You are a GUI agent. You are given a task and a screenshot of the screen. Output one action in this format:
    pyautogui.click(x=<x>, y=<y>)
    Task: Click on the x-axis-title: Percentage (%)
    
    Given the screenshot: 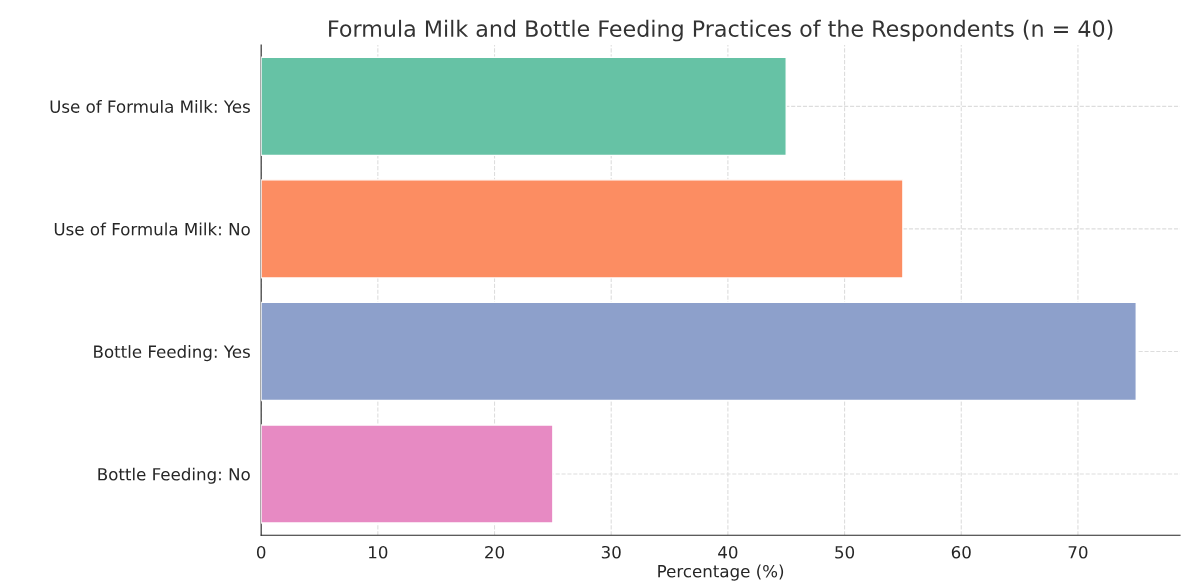 What is the action you would take?
    pyautogui.click(x=721, y=572)
    